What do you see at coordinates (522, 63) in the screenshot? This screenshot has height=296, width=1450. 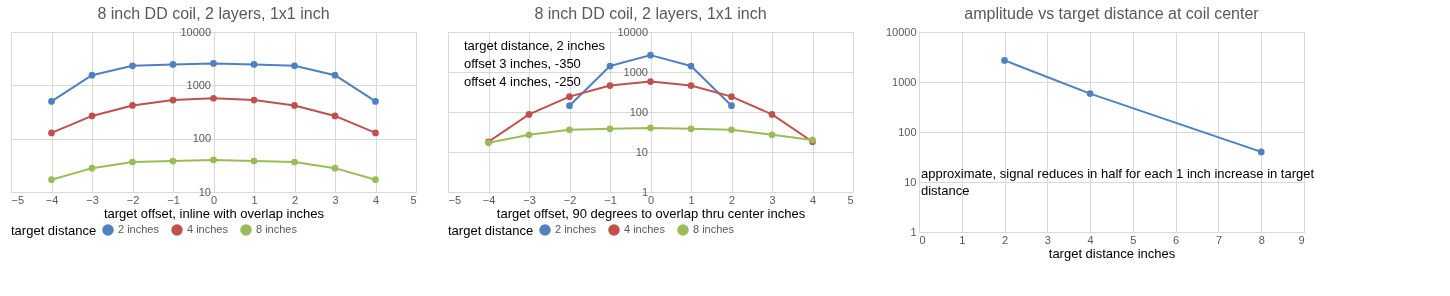 I see `annotation: offset 3 inches, -350` at bounding box center [522, 63].